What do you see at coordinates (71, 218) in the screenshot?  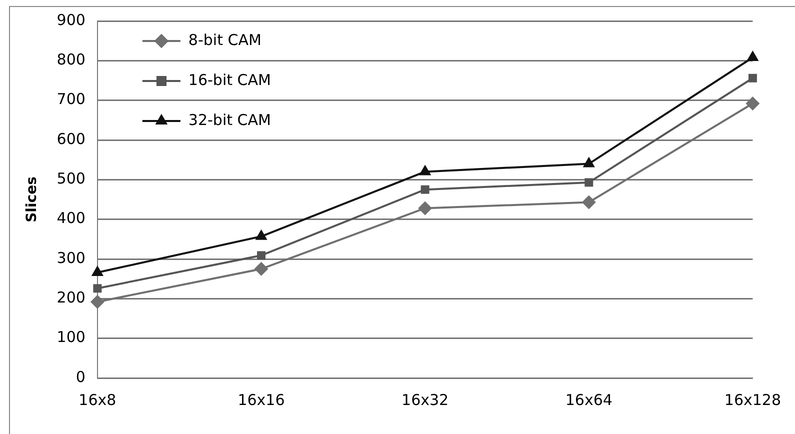 I see `y-tick-label: 400` at bounding box center [71, 218].